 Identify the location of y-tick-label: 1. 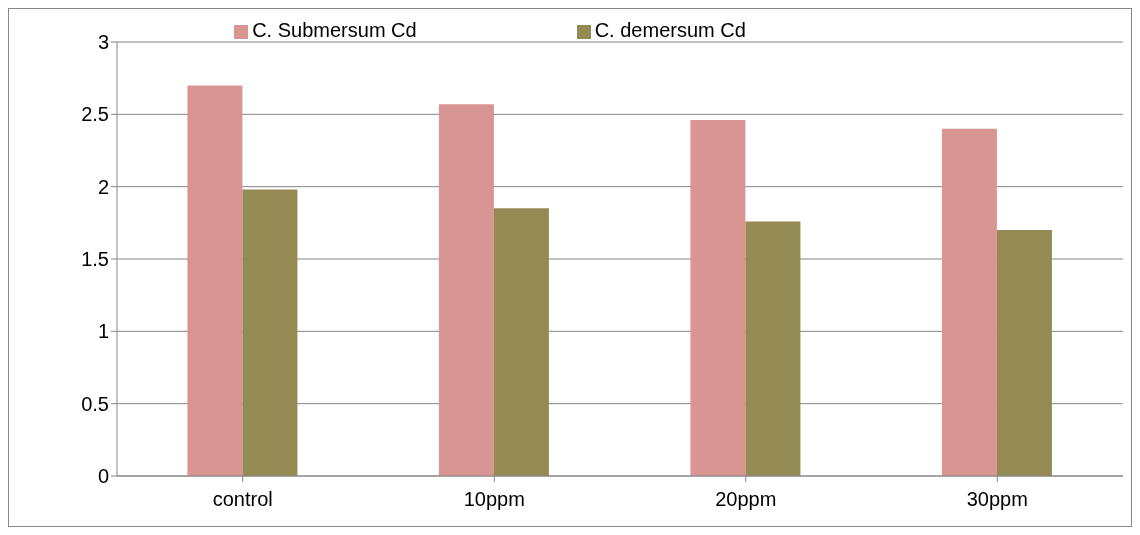
(103, 331).